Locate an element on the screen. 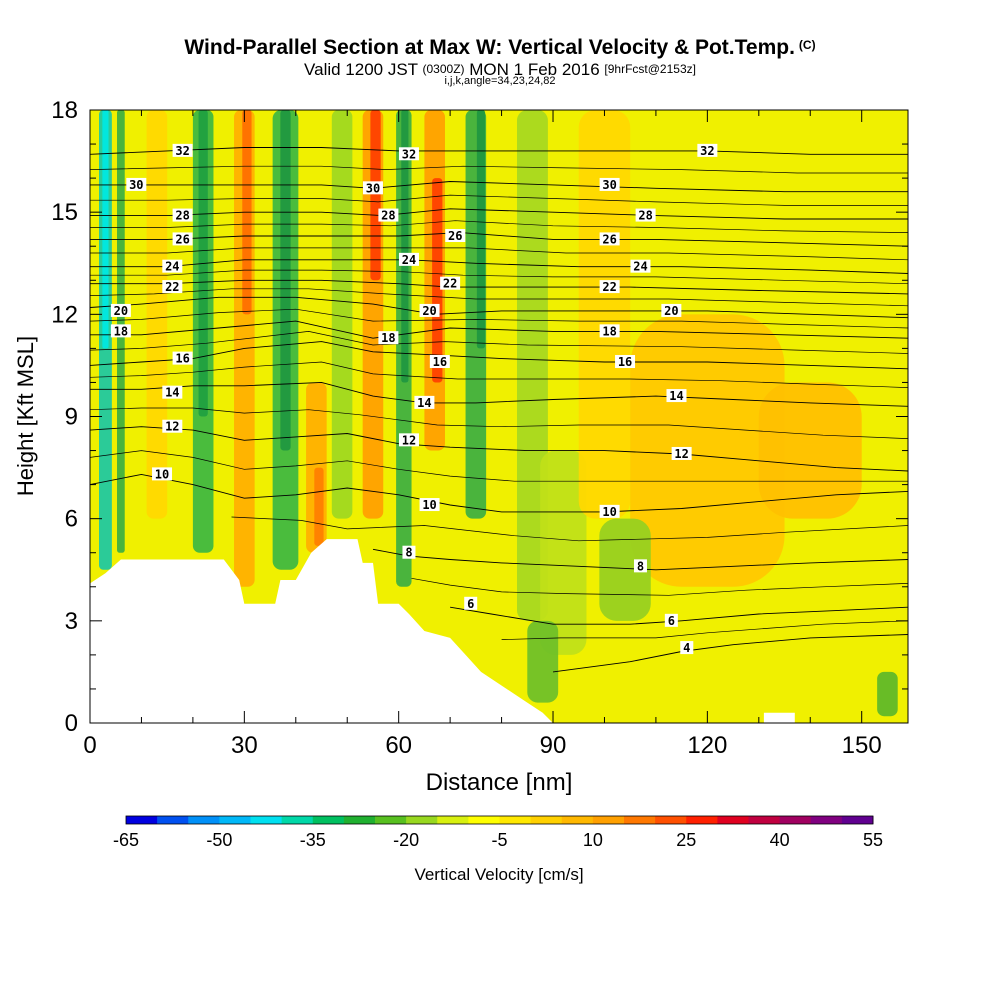 This screenshot has width=1000, height=1000. contour-label: 32 is located at coordinates (707, 151).